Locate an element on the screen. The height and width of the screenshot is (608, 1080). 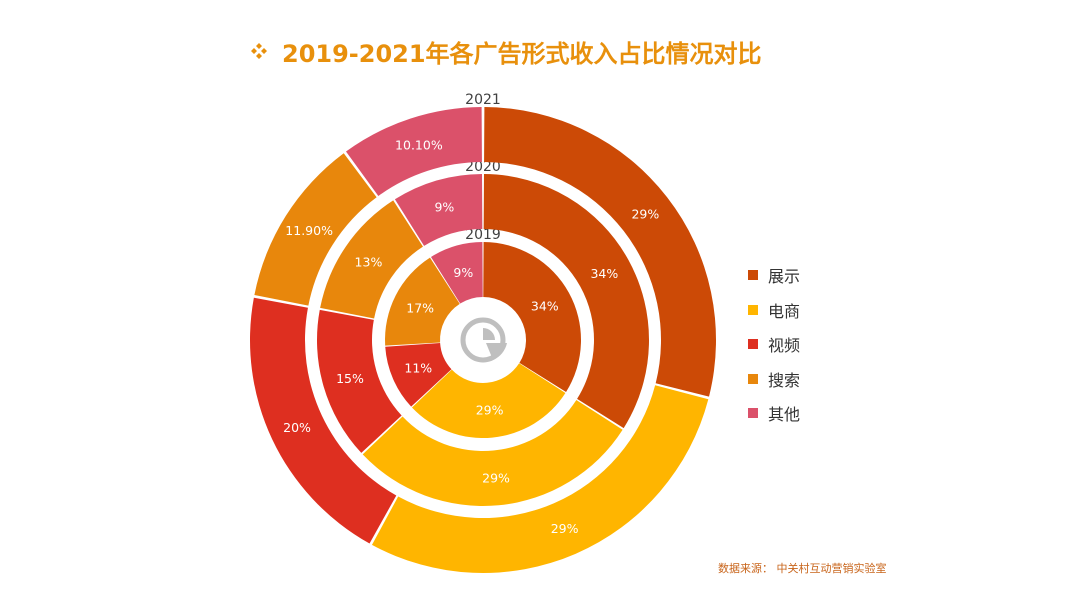
data-label-2019-搜索: 17% is located at coordinates (420, 307).